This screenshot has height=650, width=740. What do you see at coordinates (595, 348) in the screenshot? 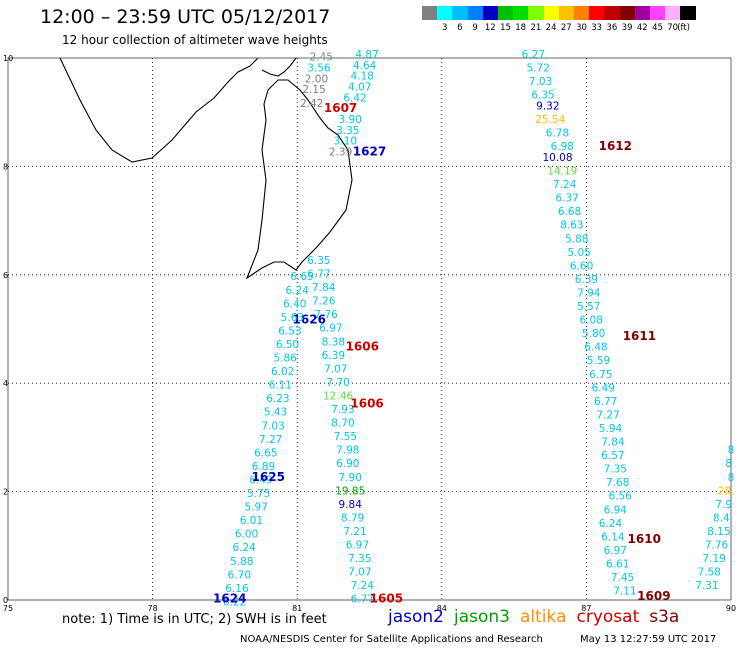
I see `wave-height-value: 6.48` at bounding box center [595, 348].